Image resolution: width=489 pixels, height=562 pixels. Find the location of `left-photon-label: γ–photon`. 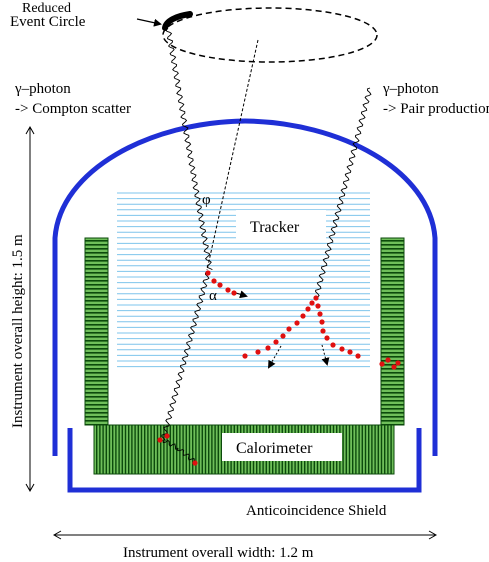

left-photon-label: γ–photon is located at coordinates (42, 89).